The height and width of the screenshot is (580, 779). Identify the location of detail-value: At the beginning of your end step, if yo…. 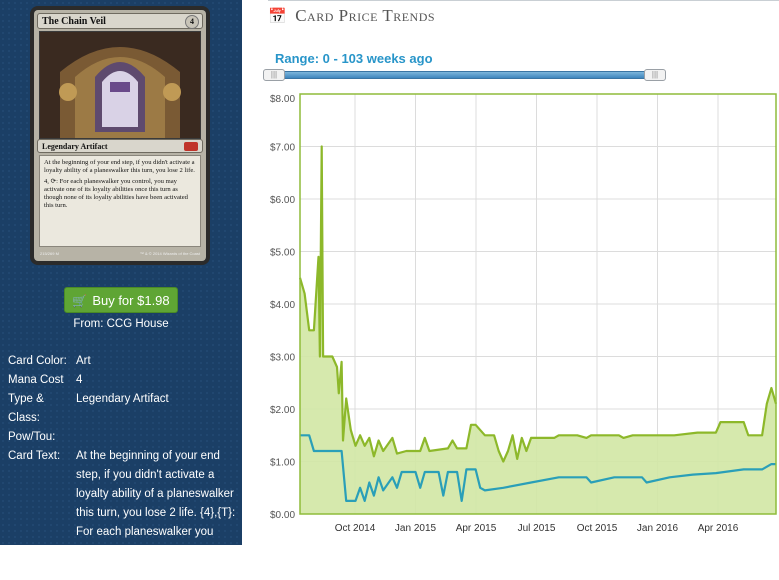
(156, 513).